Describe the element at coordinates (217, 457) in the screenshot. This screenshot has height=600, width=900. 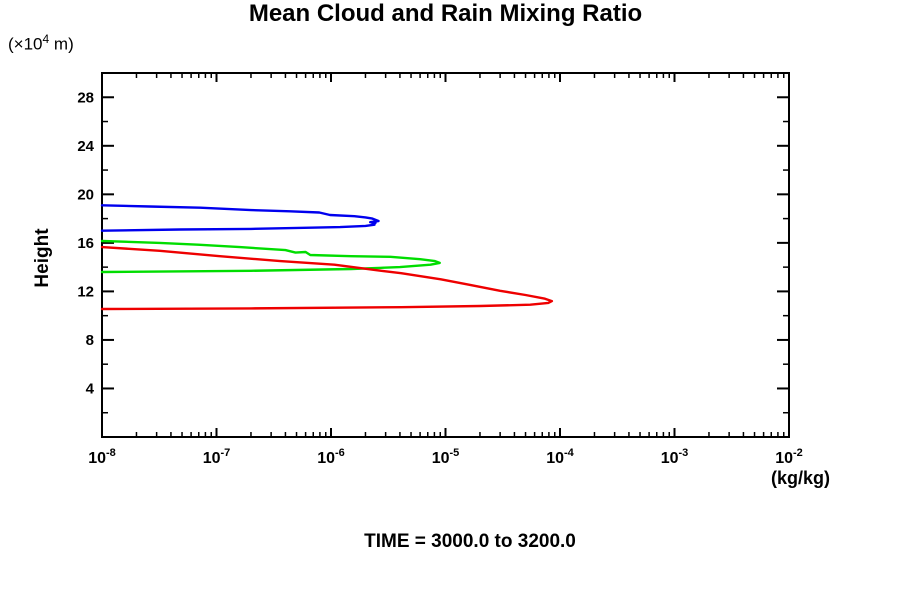
I see `x-tick-label: 10⁻⁷` at that location.